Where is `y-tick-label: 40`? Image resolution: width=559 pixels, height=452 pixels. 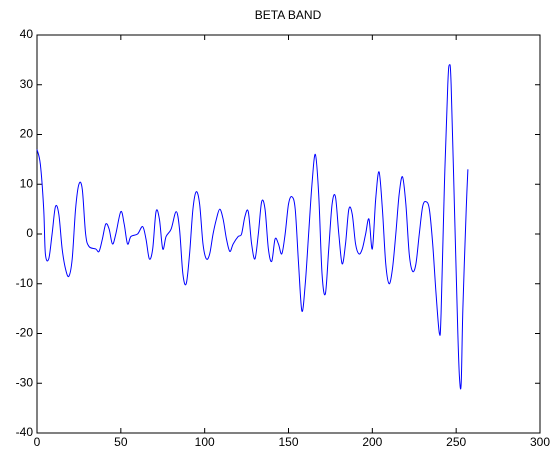 y-tick-label: 40 is located at coordinates (27, 34).